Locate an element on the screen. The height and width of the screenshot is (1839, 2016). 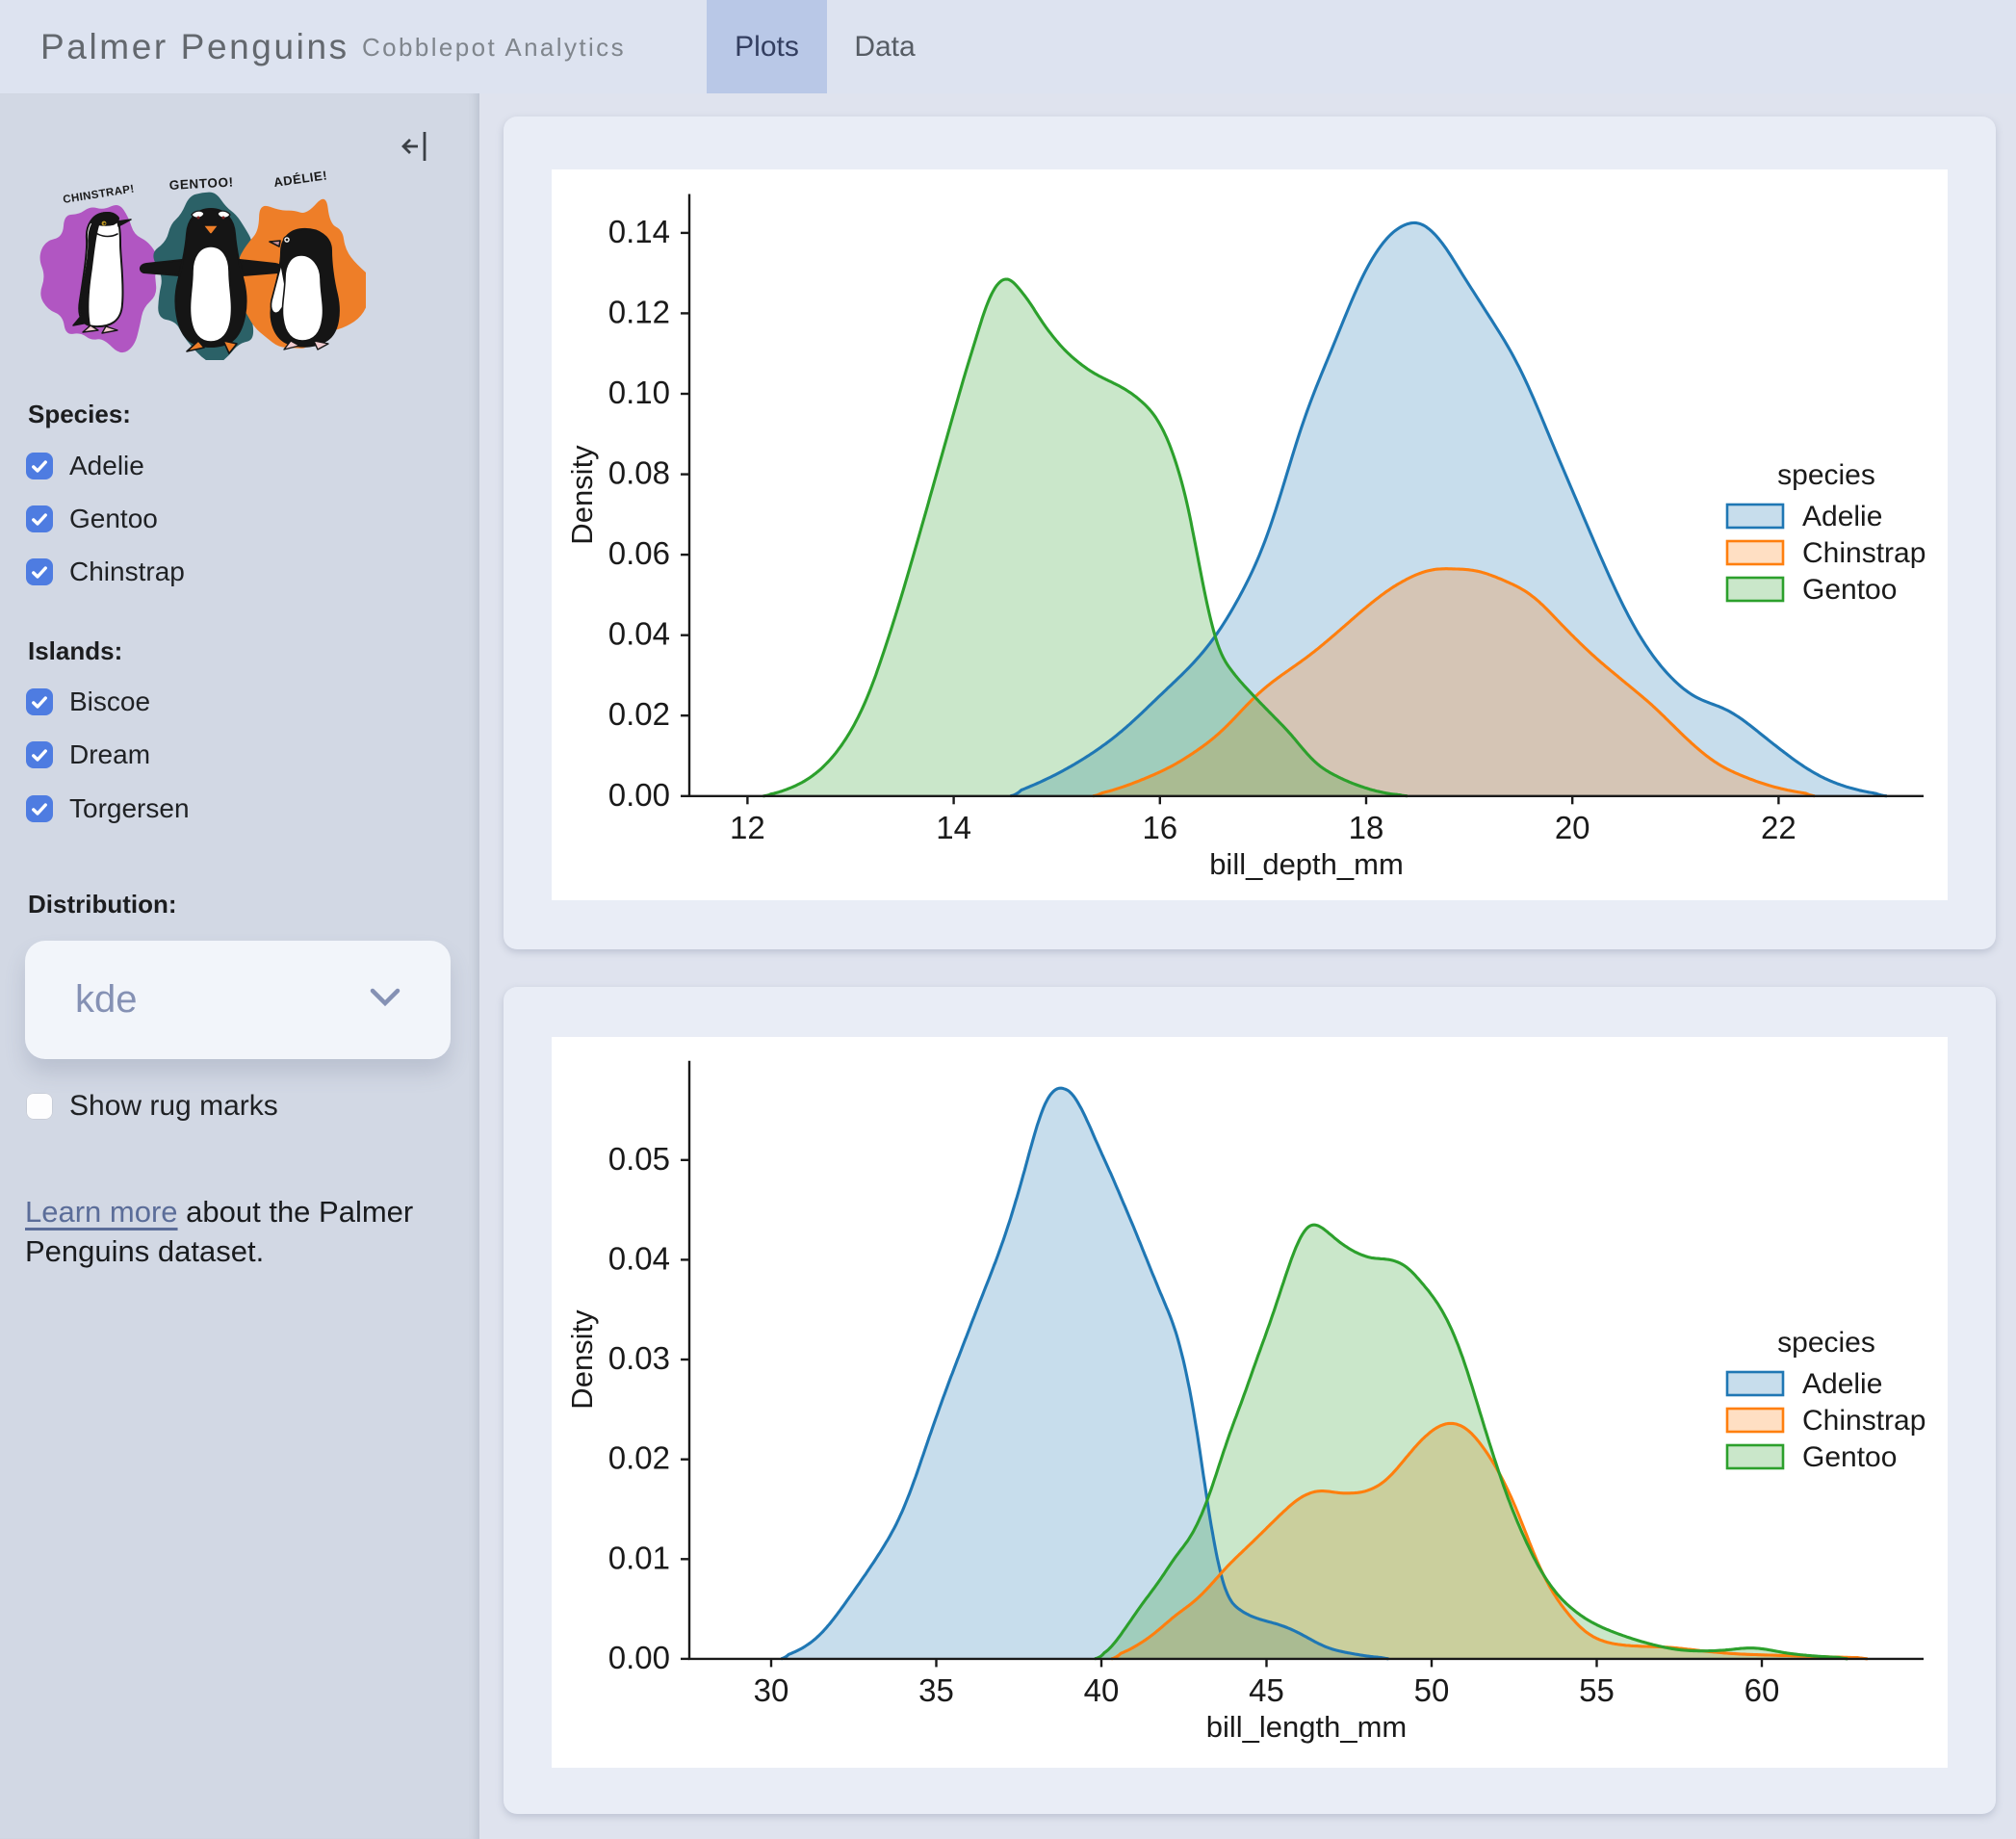
svg-text: bill_depth_mm is located at coordinates (1307, 864).